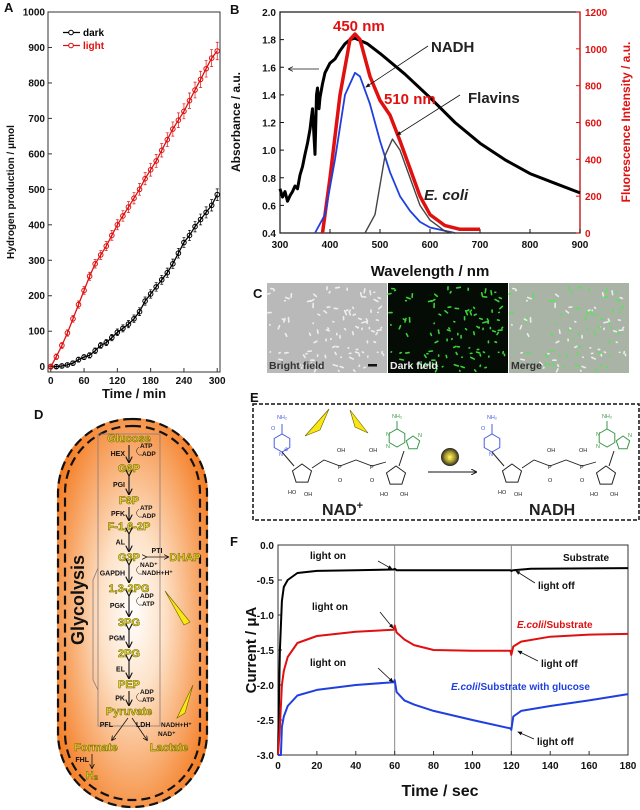 The image size is (640, 810). Describe the element at coordinates (550, 468) in the screenshot. I see `atom-label: P` at that location.